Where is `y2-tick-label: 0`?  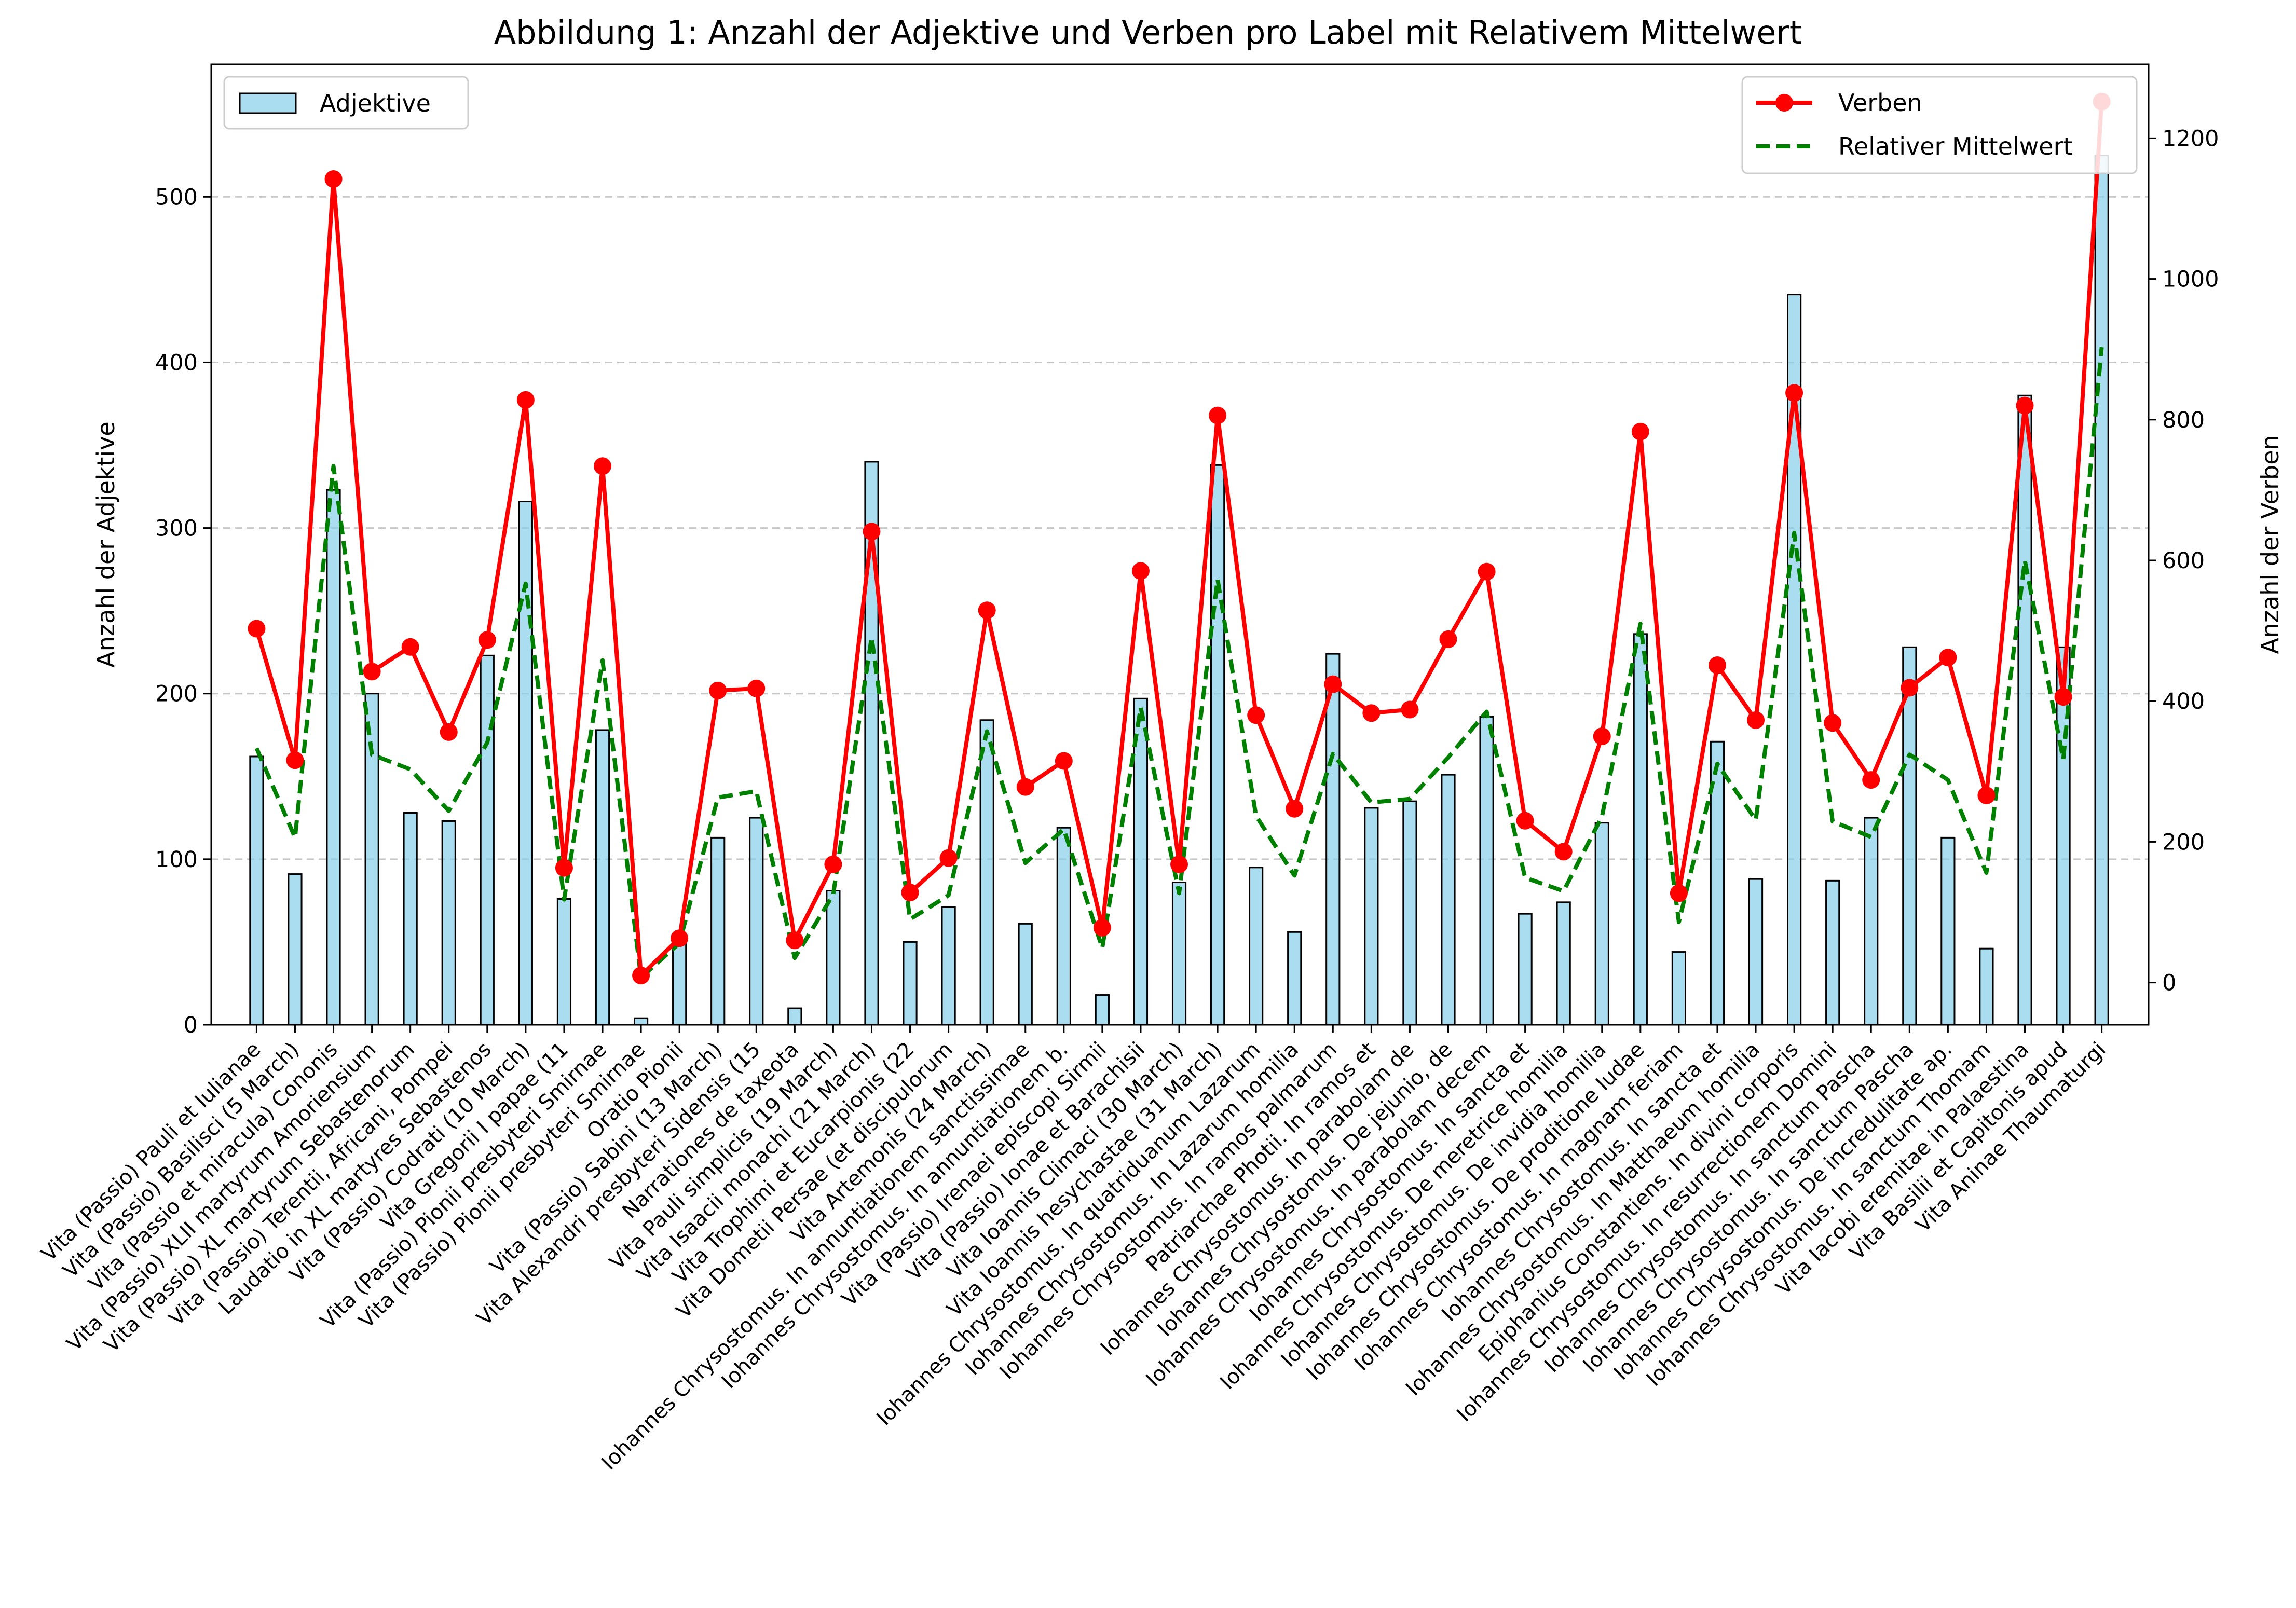
y2-tick-label: 0 is located at coordinates (2169, 983).